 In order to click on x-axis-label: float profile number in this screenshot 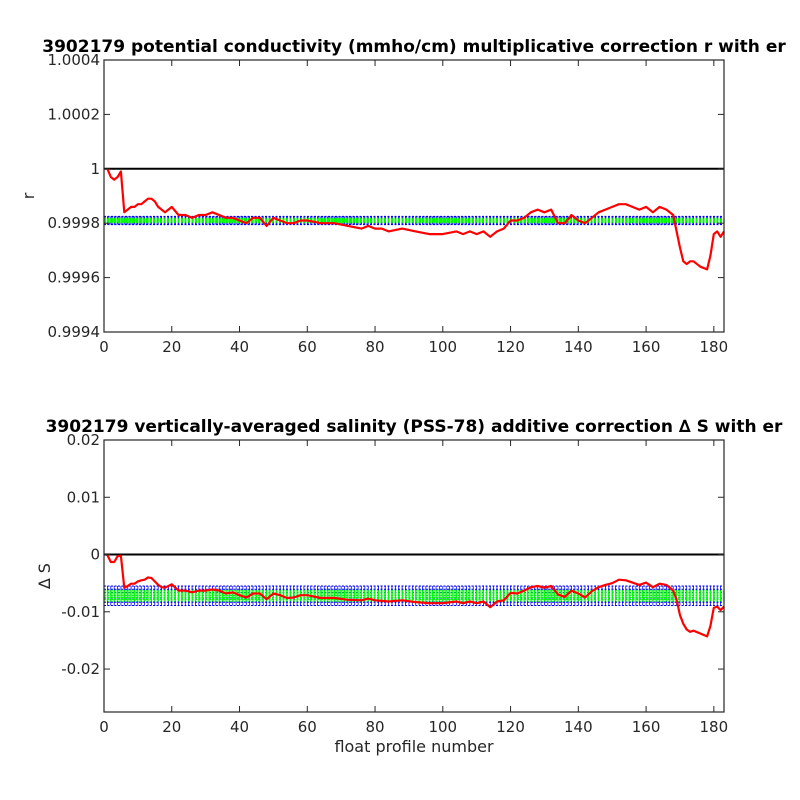, I will do `click(414, 746)`.